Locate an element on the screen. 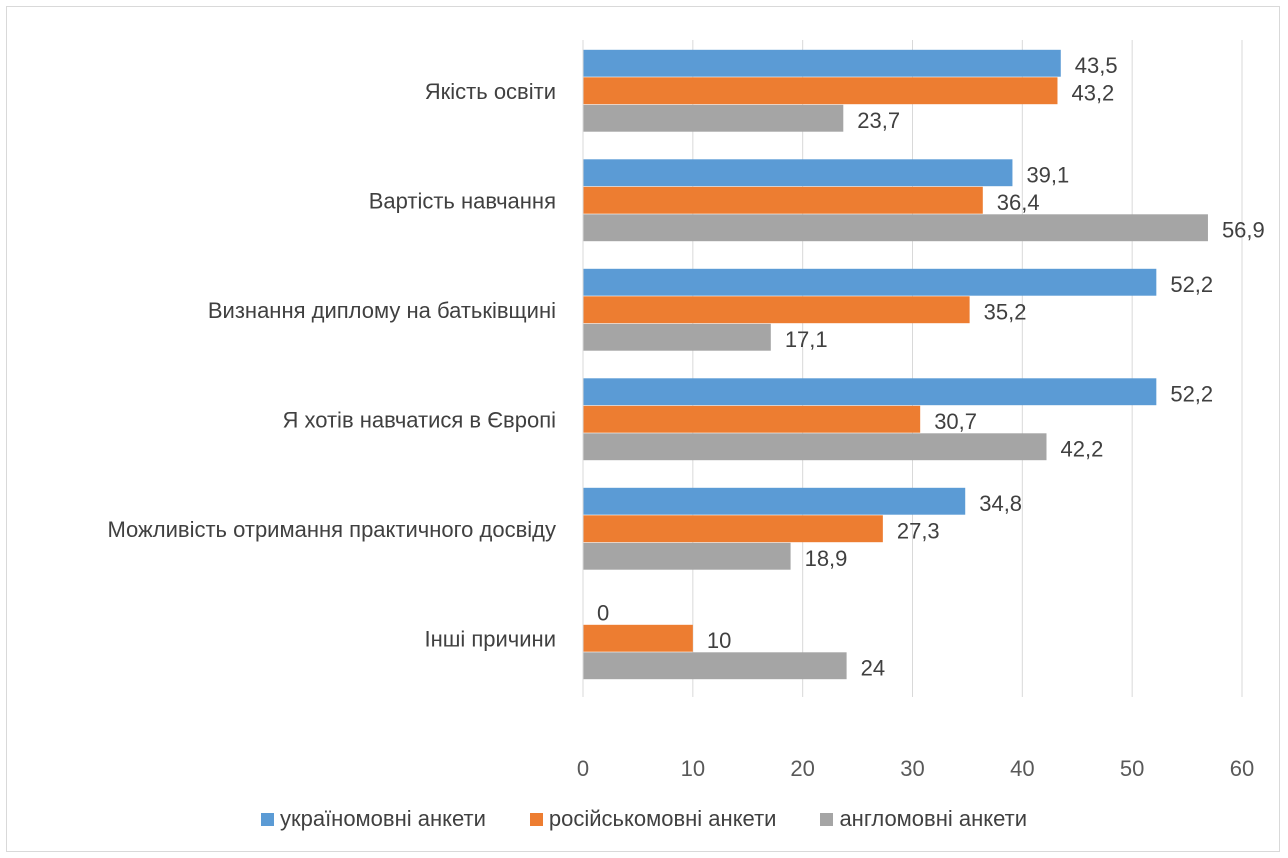  legend-swatch-russian is located at coordinates (536, 819).